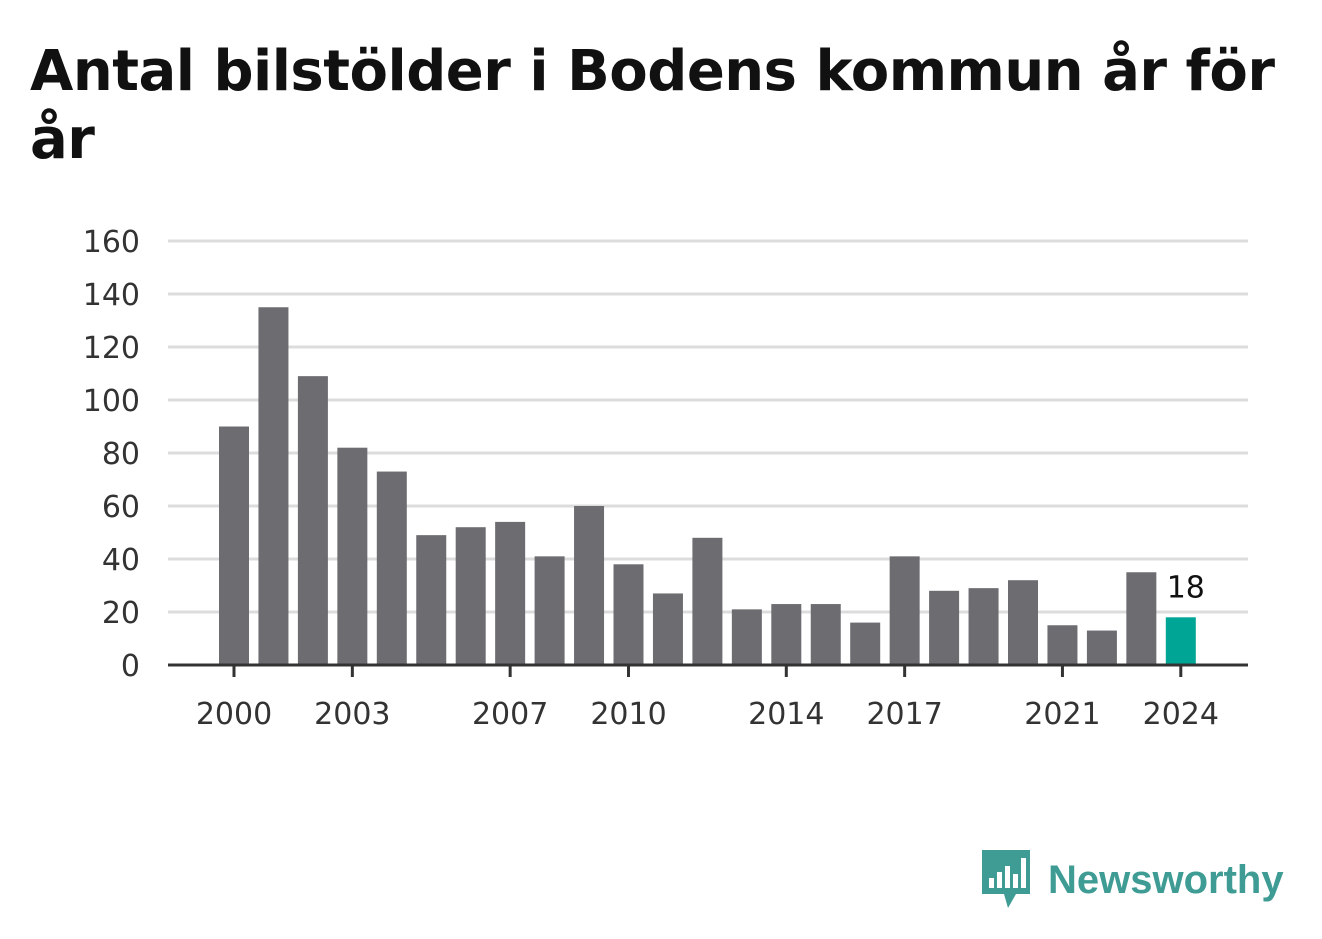 The height and width of the screenshot is (939, 1322). I want to click on bar-2004, so click(391, 568).